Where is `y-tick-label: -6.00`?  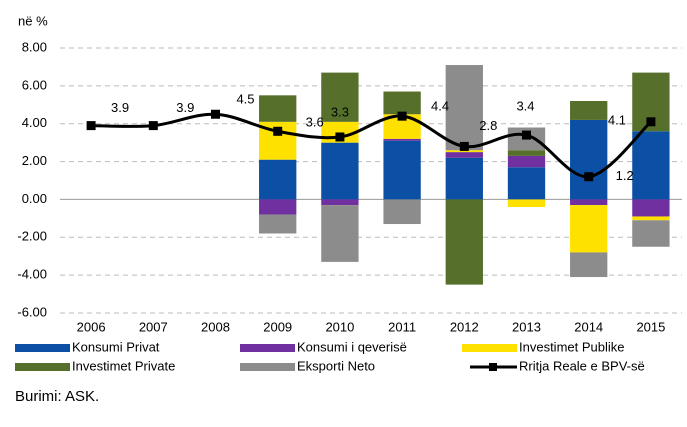
y-tick-label: -6.00 is located at coordinates (32, 311).